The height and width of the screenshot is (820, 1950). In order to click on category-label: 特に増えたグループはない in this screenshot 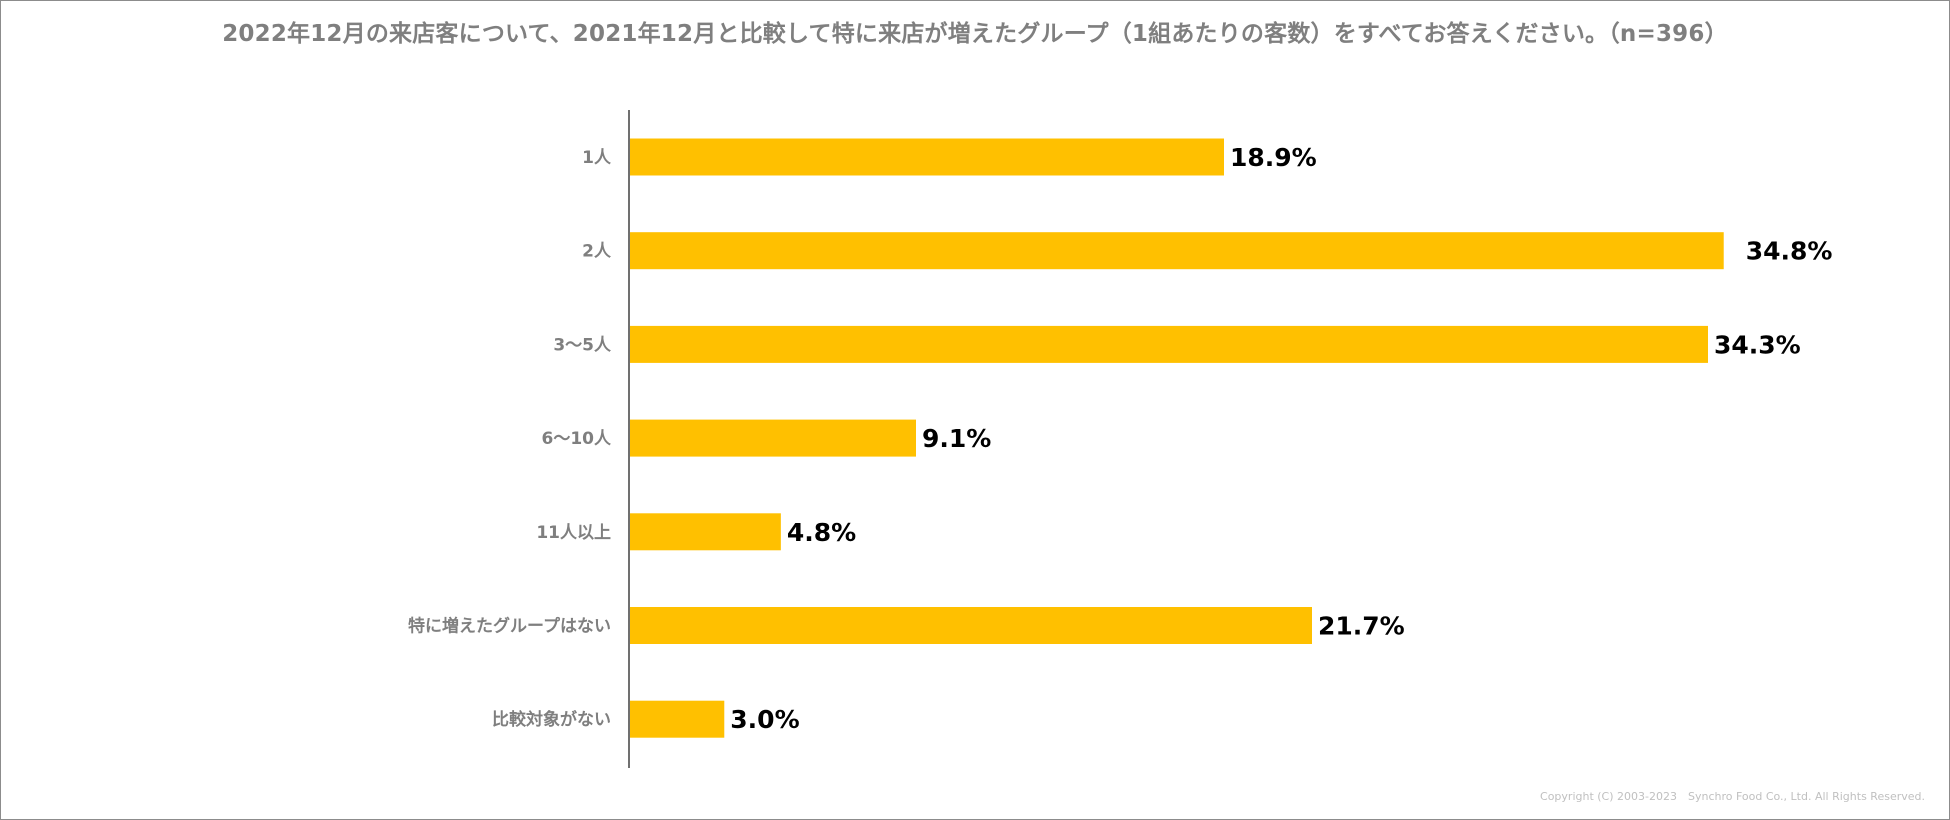, I will do `click(509, 626)`.